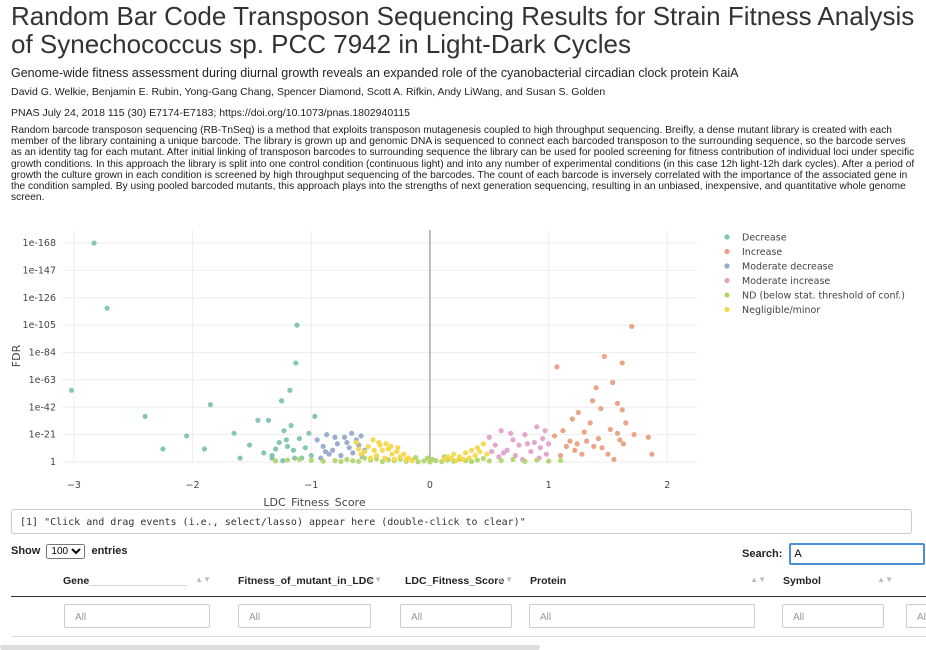 This screenshot has height=650, width=926. Describe the element at coordinates (456, 616) in the screenshot. I see `filter-score: All` at that location.